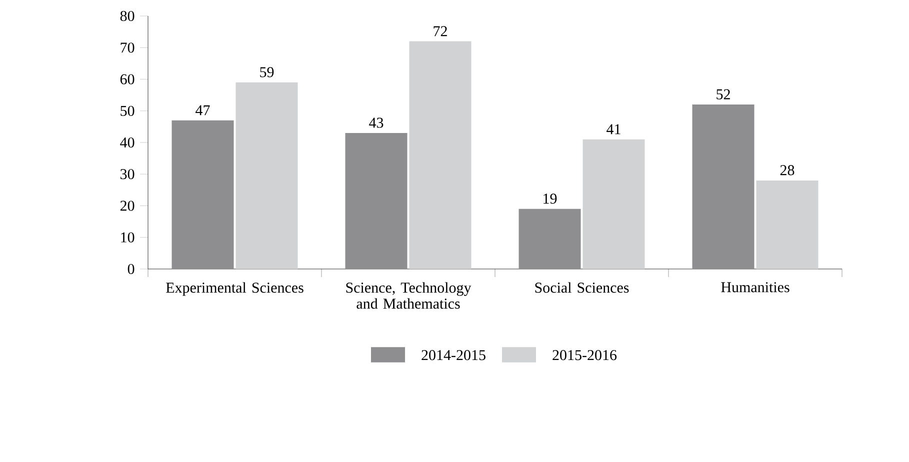  I want to click on data-label: 28, so click(787, 170).